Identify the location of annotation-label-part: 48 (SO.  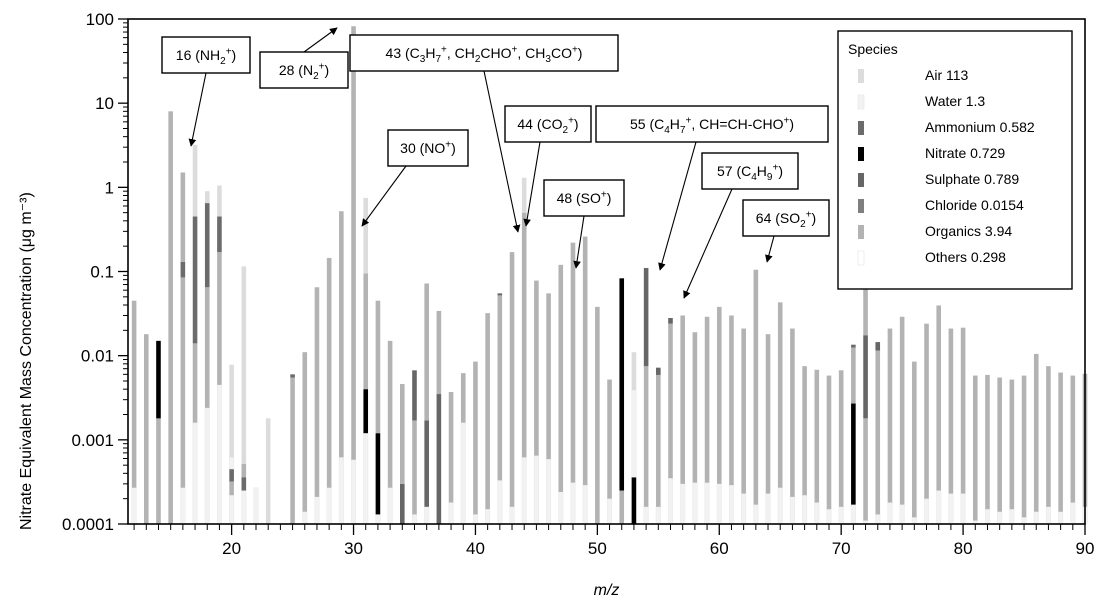
(578, 198).